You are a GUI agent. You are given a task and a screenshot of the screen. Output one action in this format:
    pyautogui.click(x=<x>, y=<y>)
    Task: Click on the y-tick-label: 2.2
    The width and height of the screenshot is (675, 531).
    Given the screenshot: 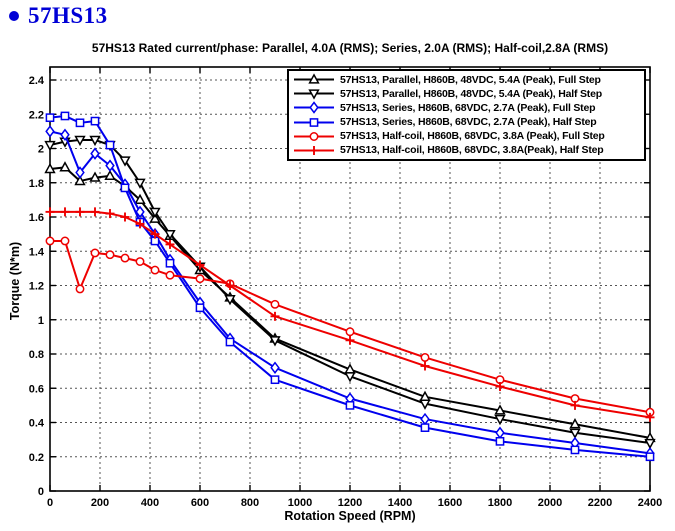 What is the action you would take?
    pyautogui.click(x=36, y=115)
    